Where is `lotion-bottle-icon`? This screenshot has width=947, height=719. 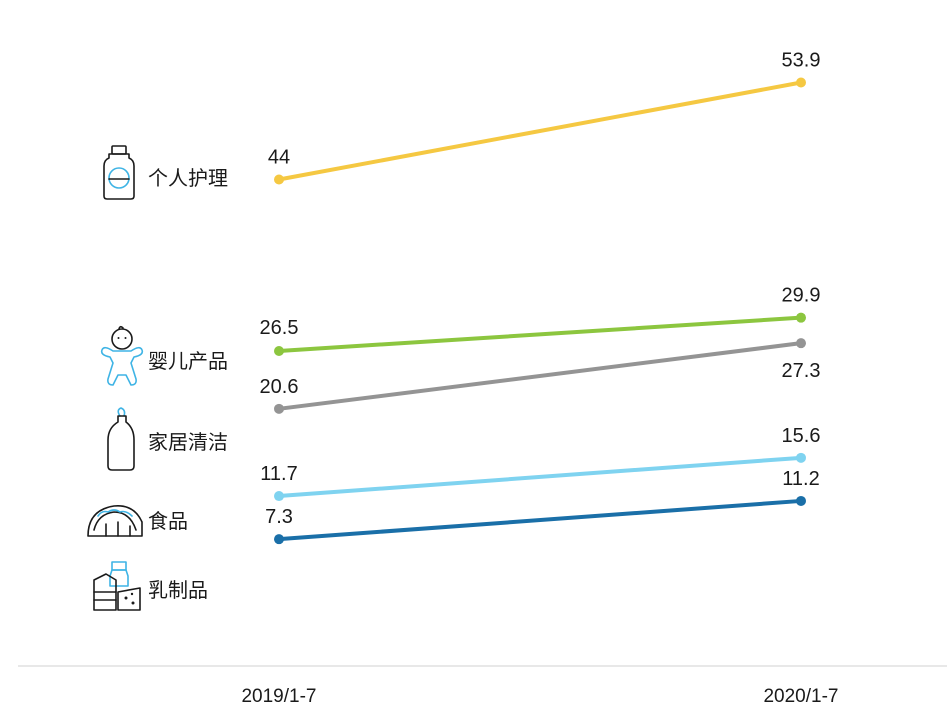
lotion-bottle-icon is located at coordinates (119, 172).